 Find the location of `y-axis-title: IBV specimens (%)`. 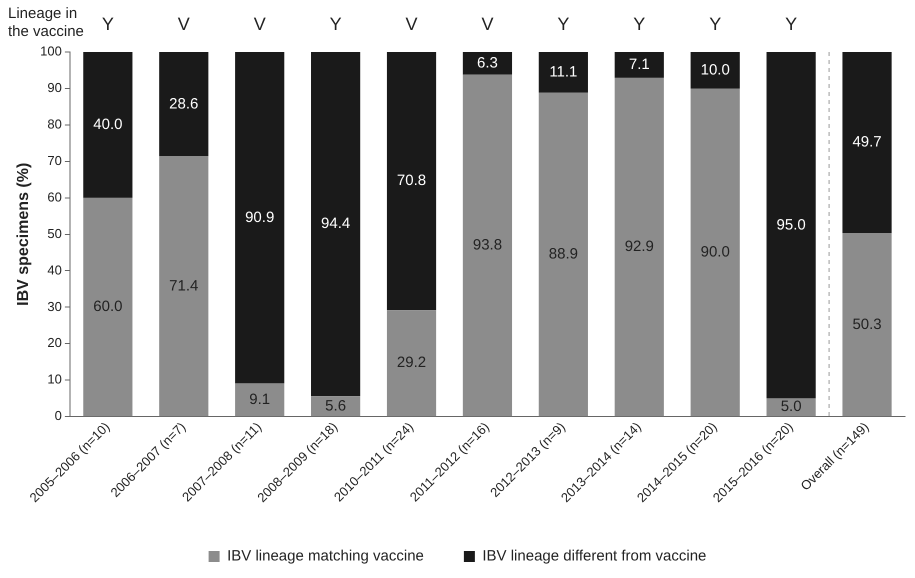

y-axis-title: IBV specimens (%) is located at coordinates (23, 234).